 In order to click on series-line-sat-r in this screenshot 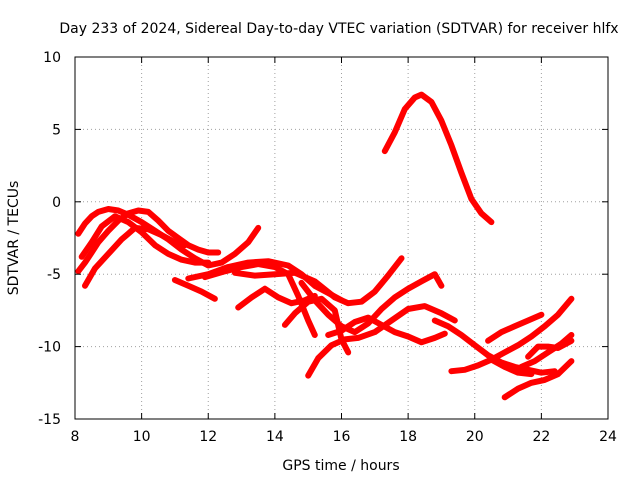, I will do `click(531, 329)`.